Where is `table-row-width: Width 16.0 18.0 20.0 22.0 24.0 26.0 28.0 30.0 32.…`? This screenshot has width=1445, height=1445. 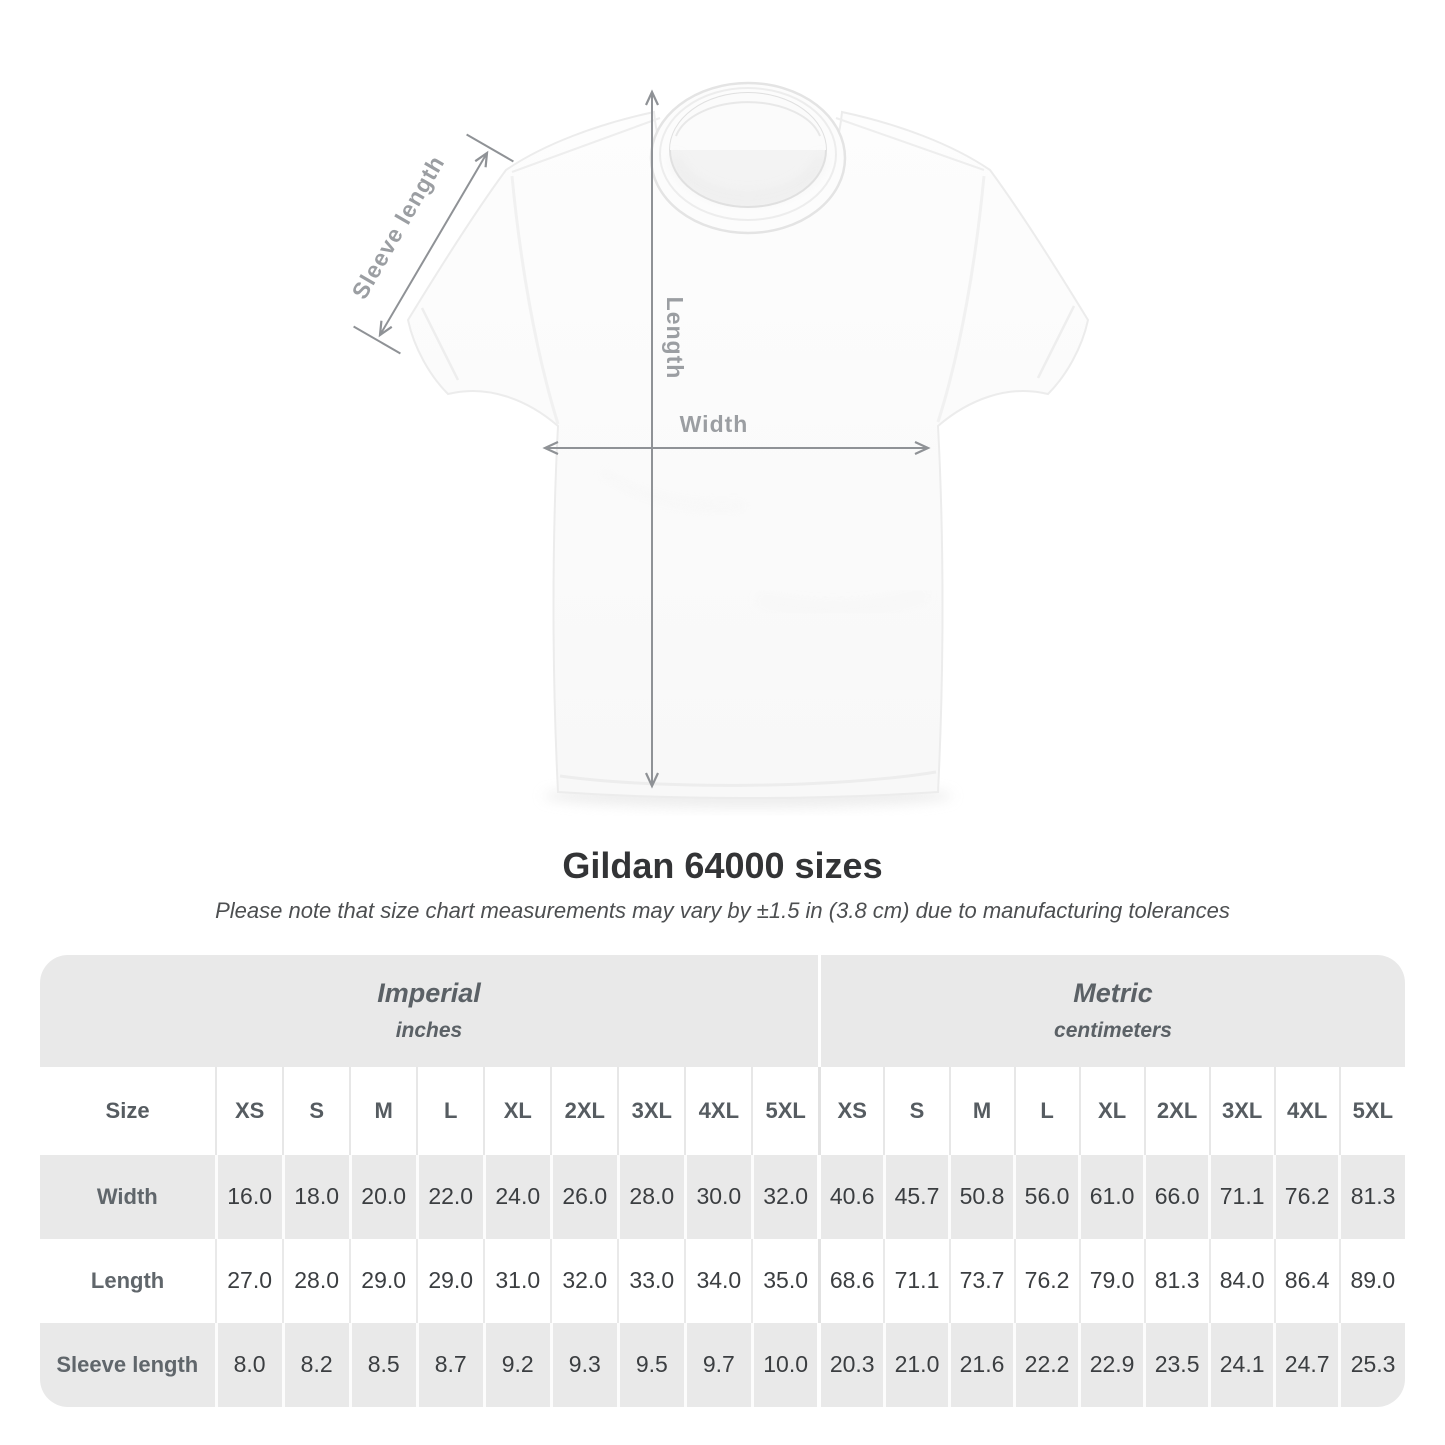
table-row-width: Width 16.0 18.0 20.0 22.0 24.0 26.0 28.0 30.0 32.… is located at coordinates (722, 1196).